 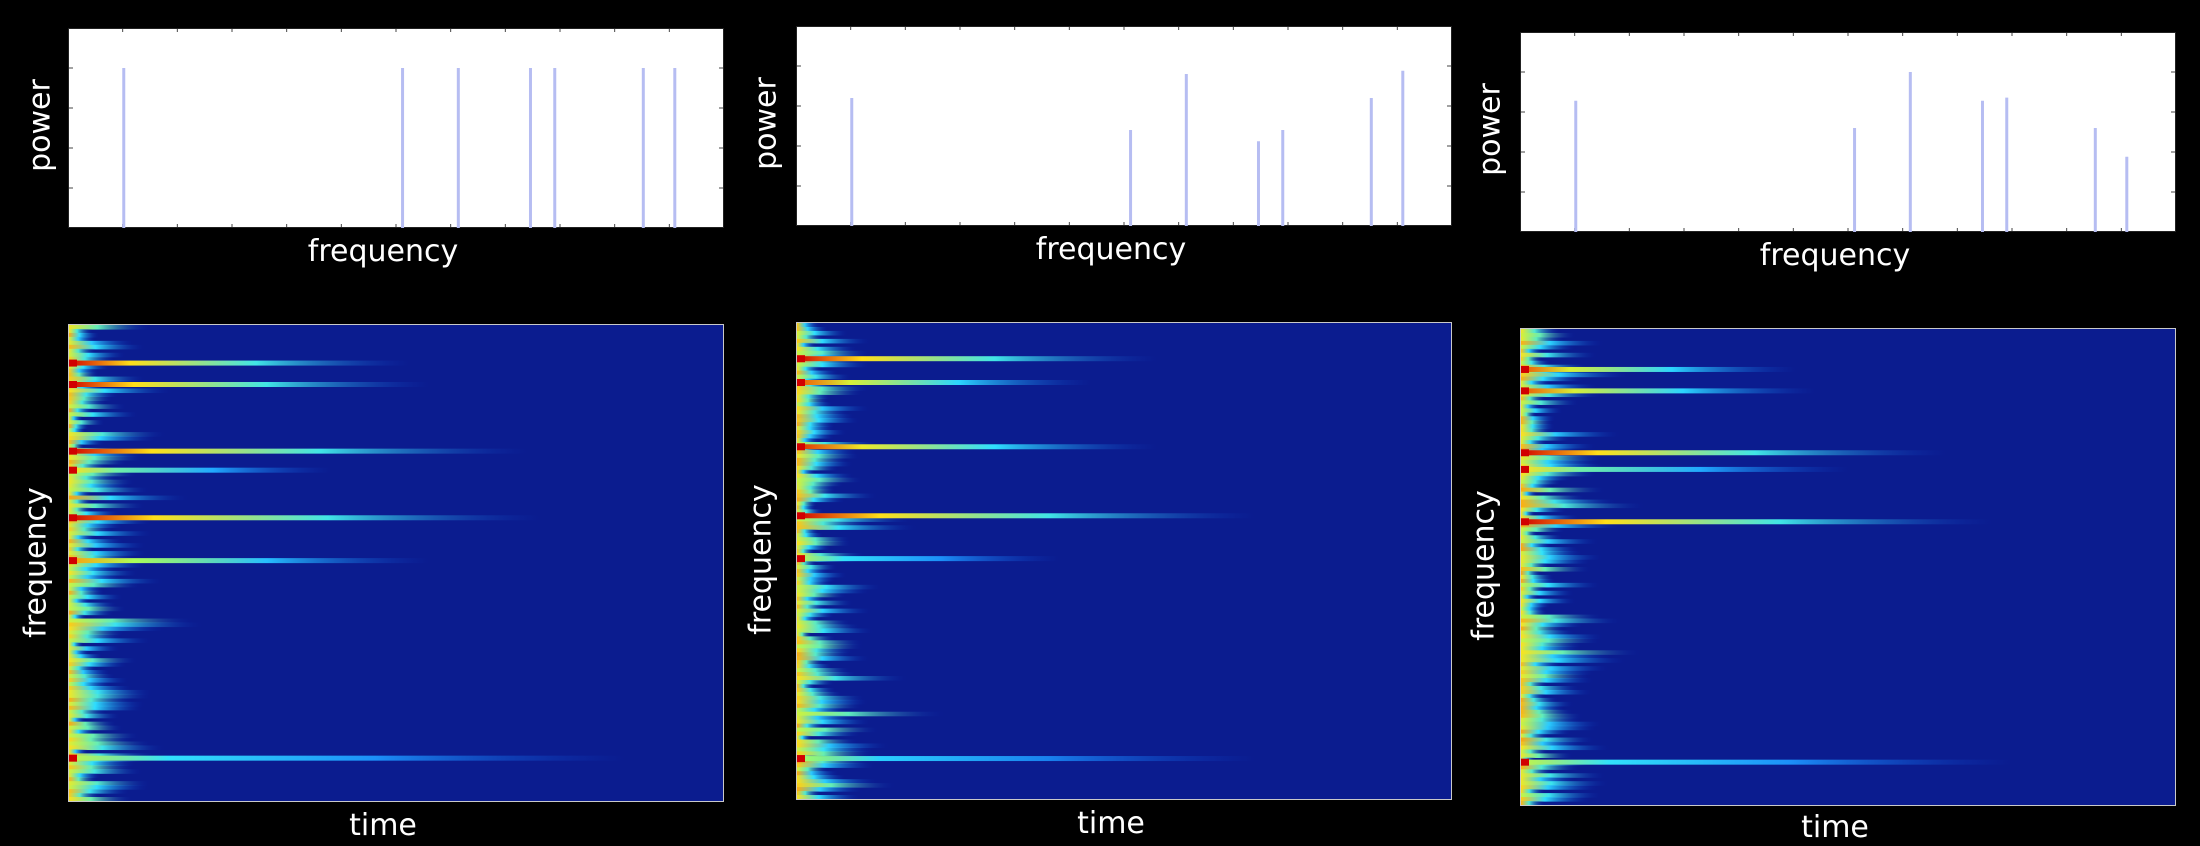 I want to click on power-spectrum-3-xlabel: frequency, so click(x=1835, y=255).